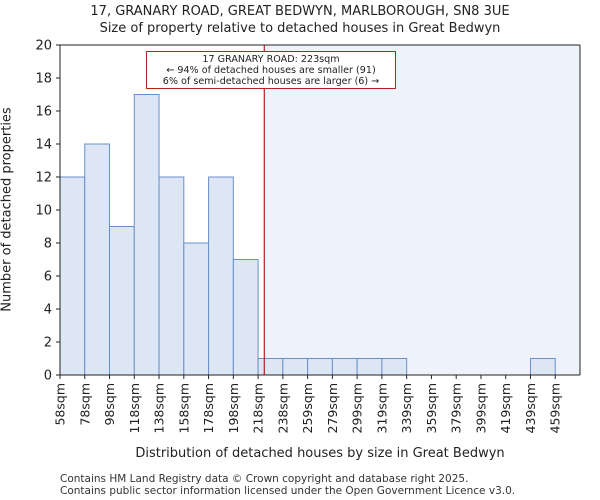 This screenshot has height=500, width=600. Describe the element at coordinates (43, 145) in the screenshot. I see `y-tick-label-14: 14` at that location.